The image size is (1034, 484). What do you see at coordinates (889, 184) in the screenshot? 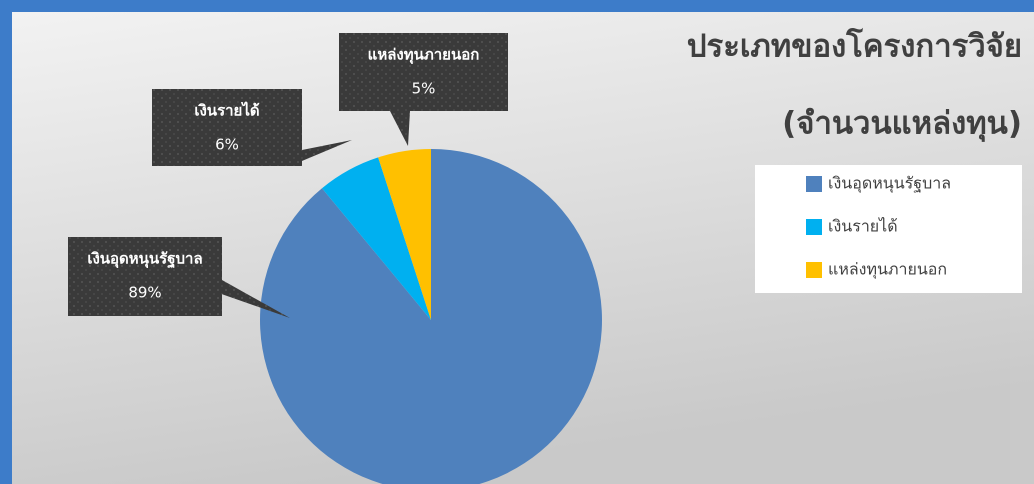
I see `legend-label: เงินอุดหนุนรัฐบาล` at bounding box center [889, 184].